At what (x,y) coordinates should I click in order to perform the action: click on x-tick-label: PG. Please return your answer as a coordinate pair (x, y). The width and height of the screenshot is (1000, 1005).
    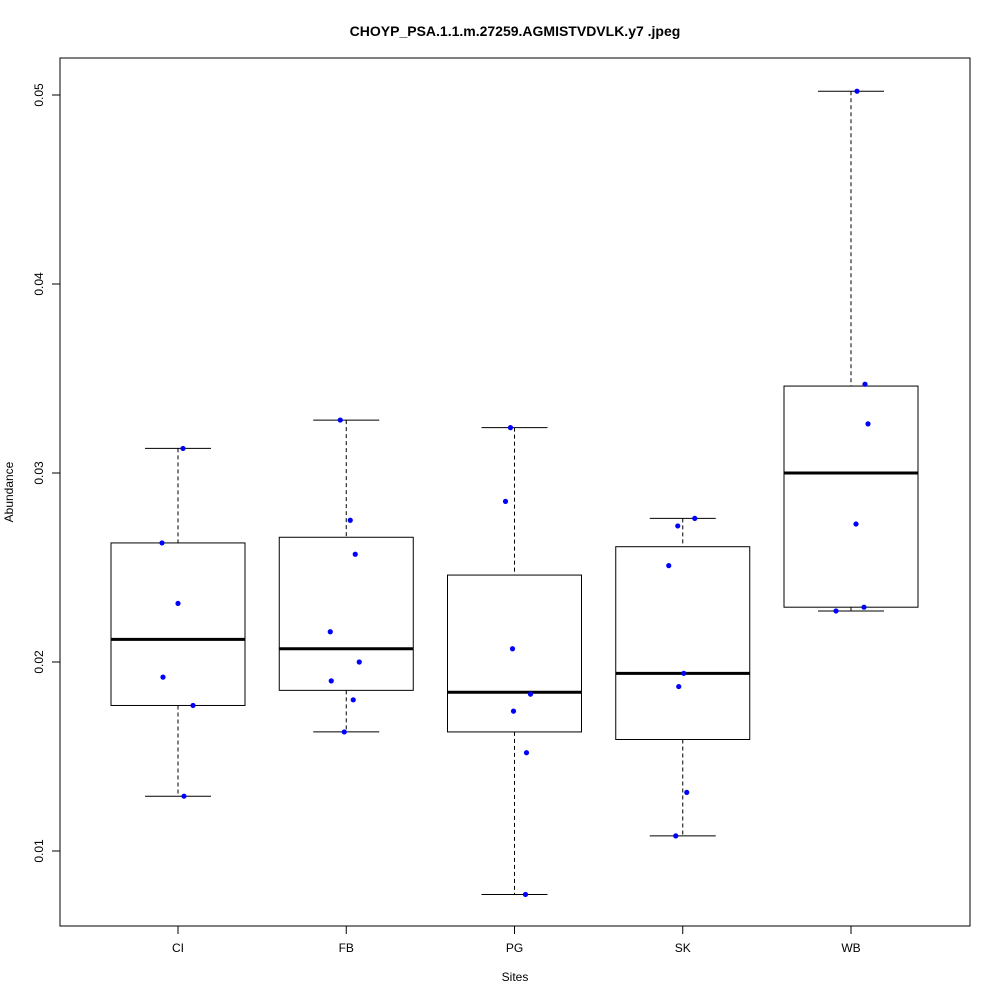
    Looking at the image, I should click on (514, 948).